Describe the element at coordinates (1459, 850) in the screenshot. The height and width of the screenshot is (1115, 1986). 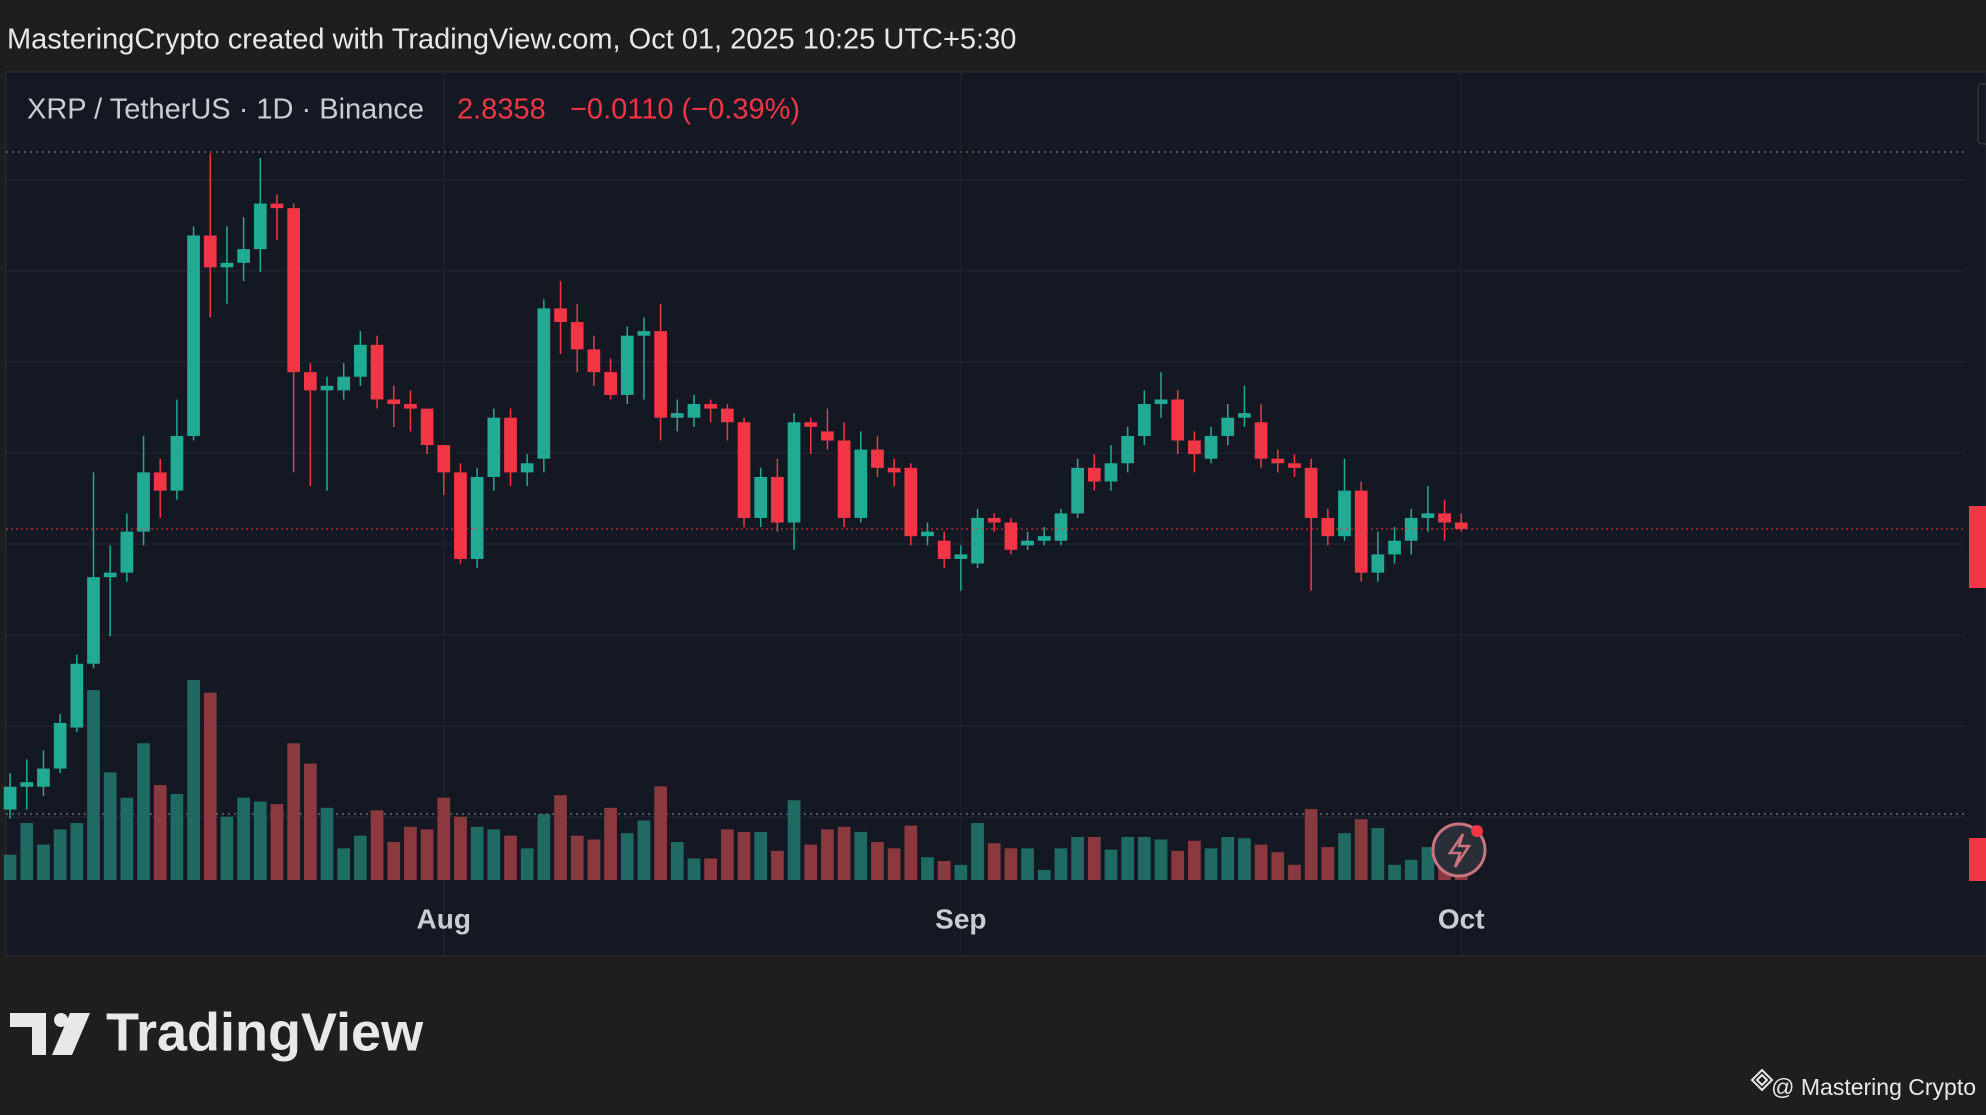
I see `icon-ring` at that location.